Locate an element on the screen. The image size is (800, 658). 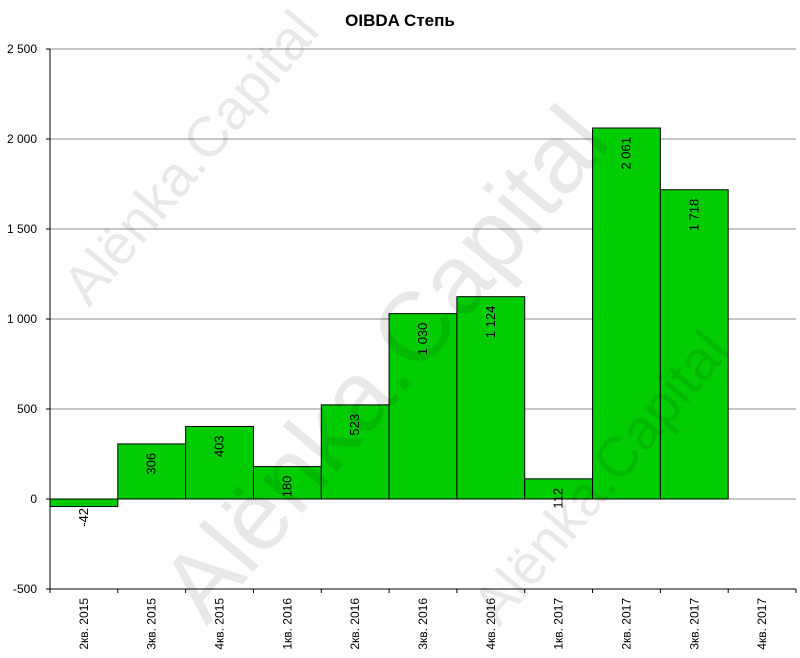
y-tick-label: 0 is located at coordinates (33, 499).